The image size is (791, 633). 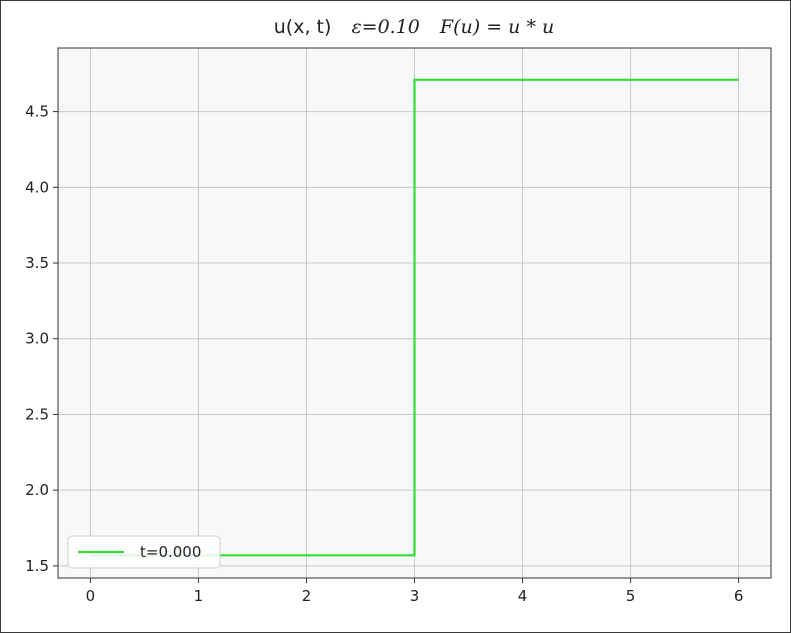 I want to click on x-axis: 0 1 2 3 4 5 6, so click(x=415, y=591).